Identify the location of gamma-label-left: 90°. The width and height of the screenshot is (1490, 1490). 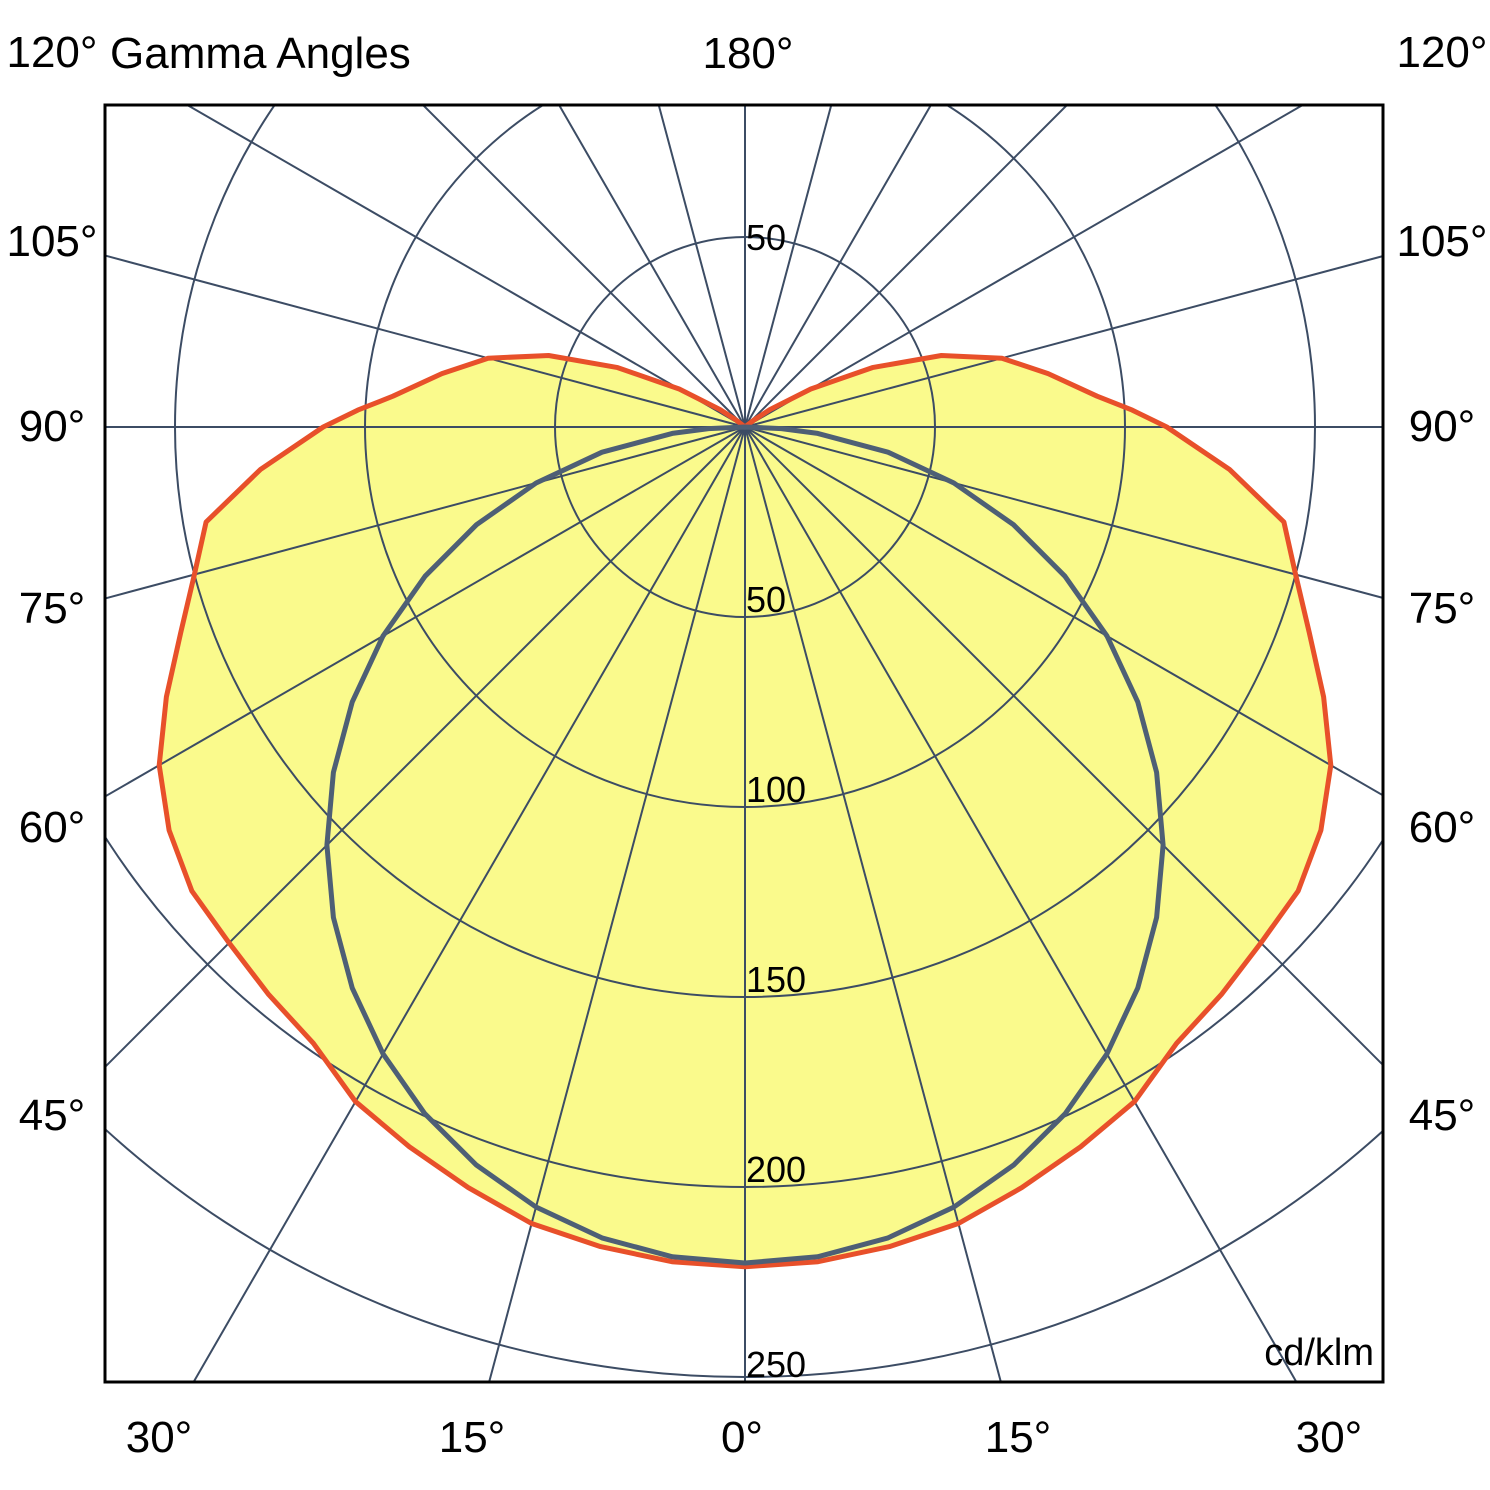
(52, 426).